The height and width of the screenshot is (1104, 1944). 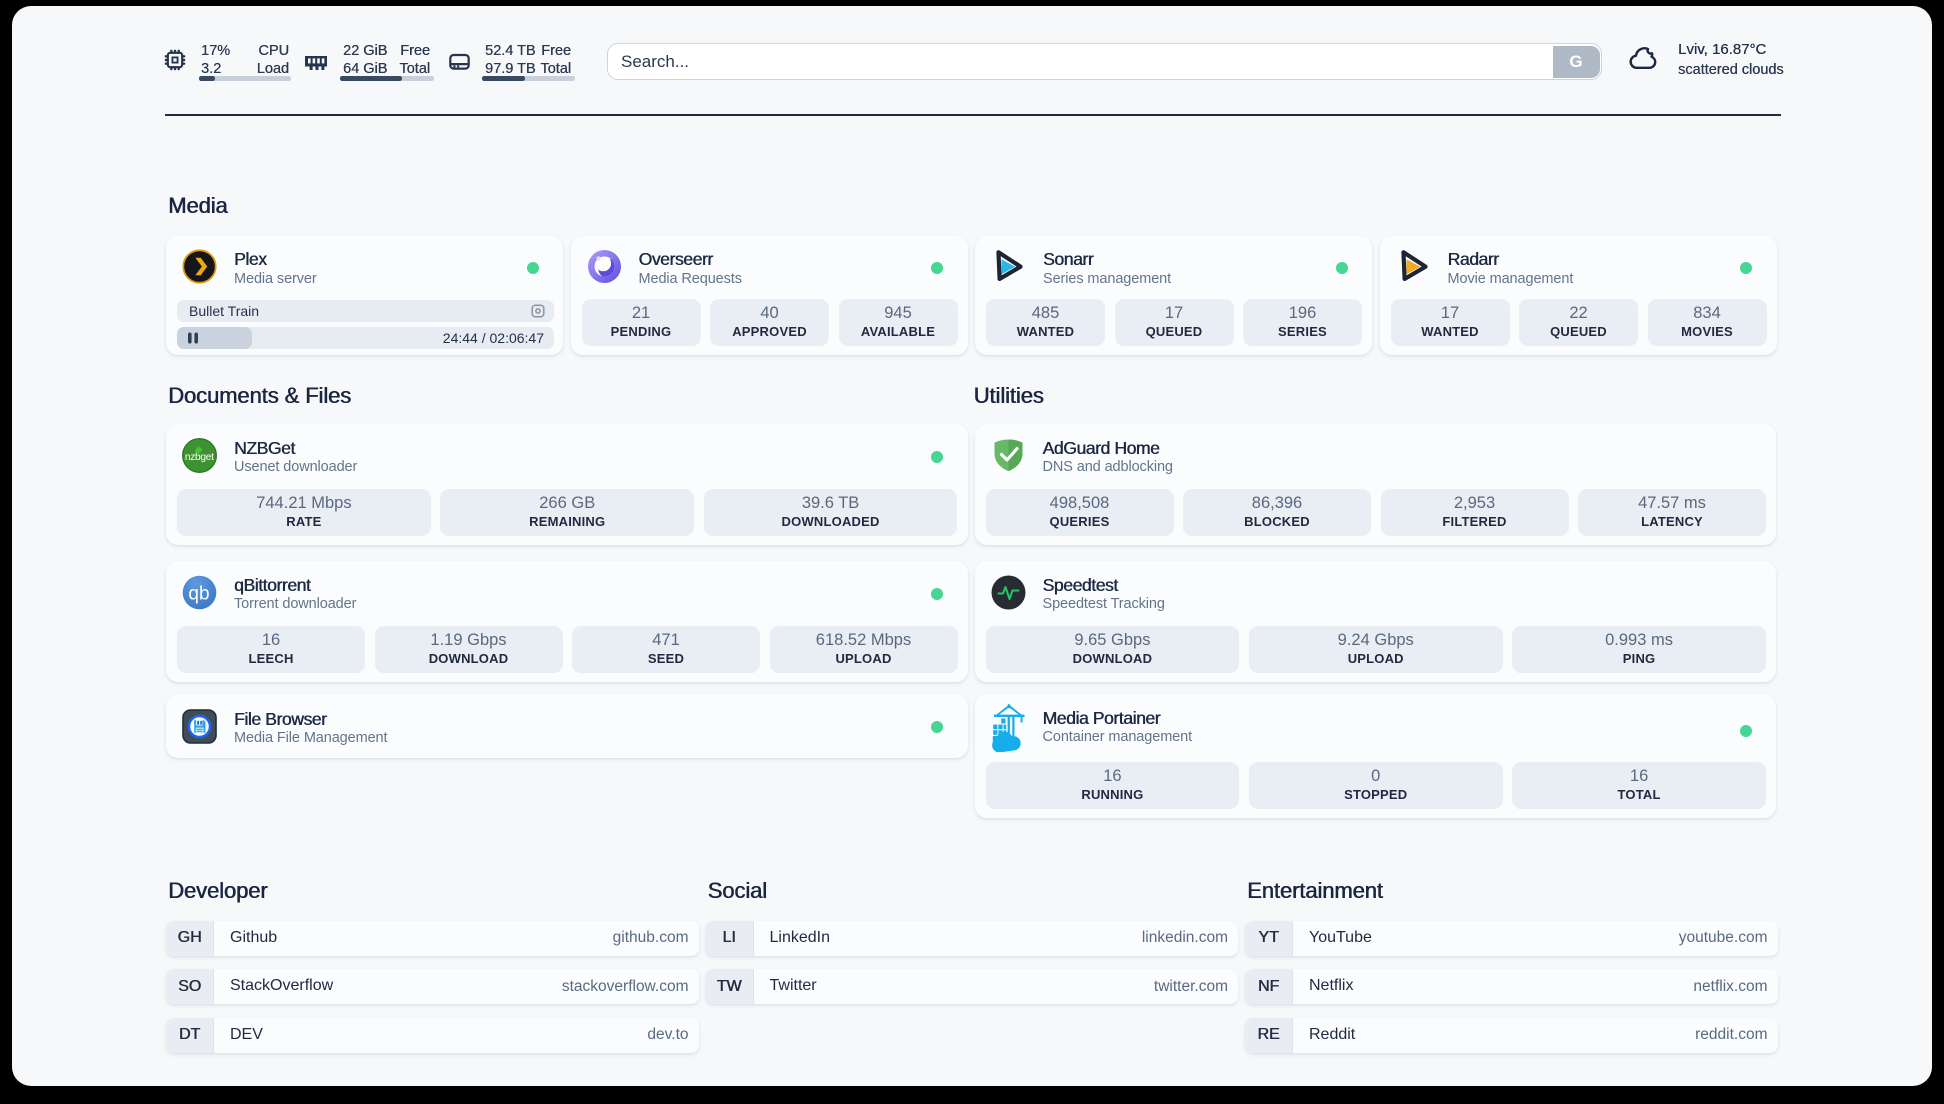 What do you see at coordinates (199, 456) in the screenshot?
I see `svg-text: nzbget` at bounding box center [199, 456].